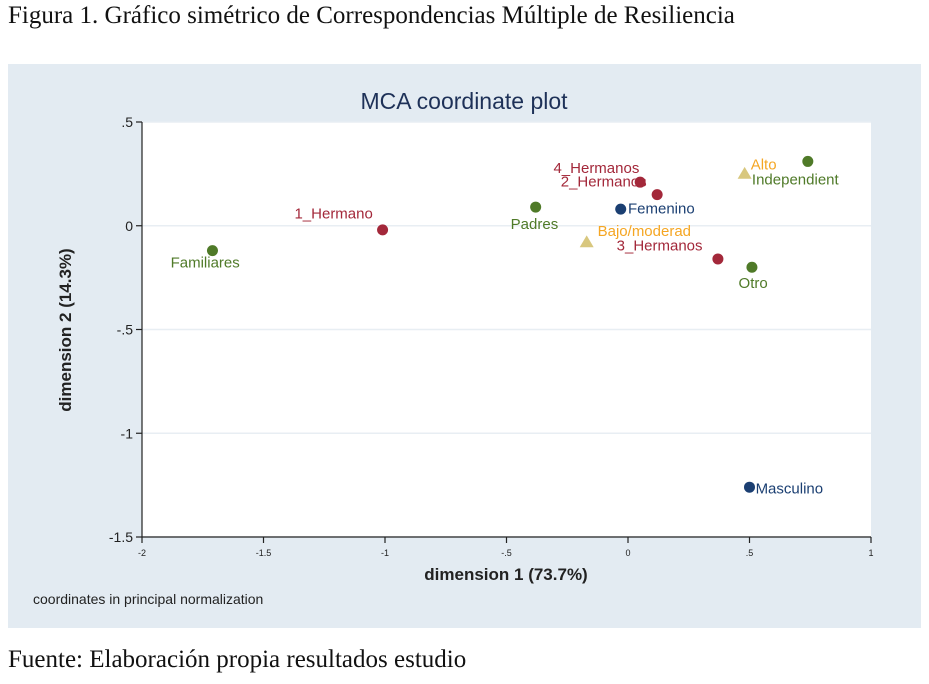 This screenshot has width=929, height=684. Describe the element at coordinates (127, 122) in the screenshot. I see `y-tick-label: .5` at that location.